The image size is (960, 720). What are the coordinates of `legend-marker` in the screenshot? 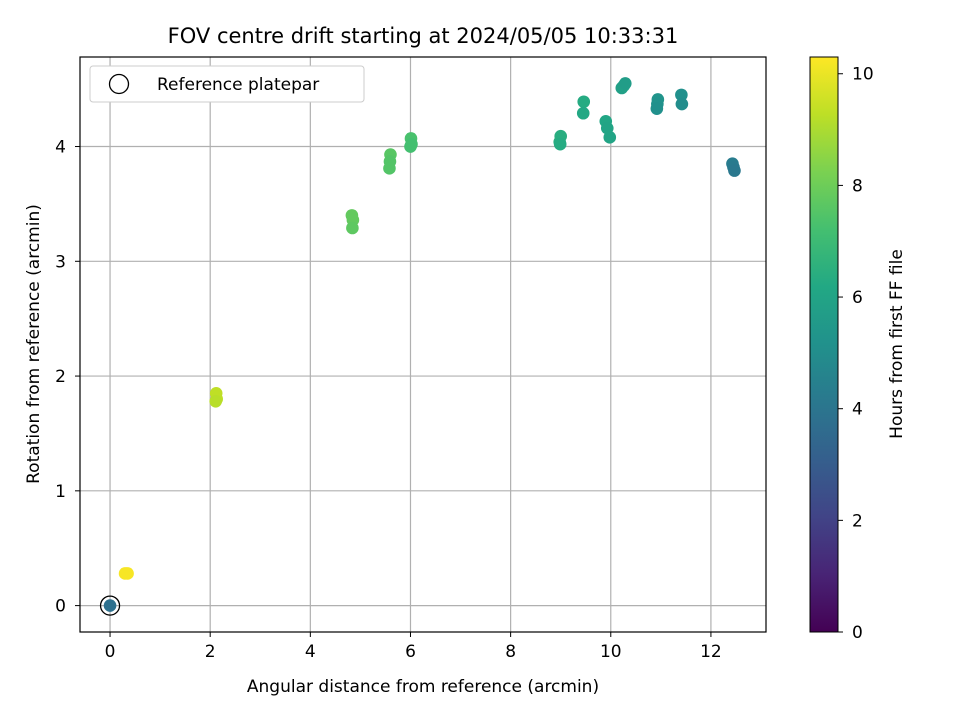 It's located at (119, 84).